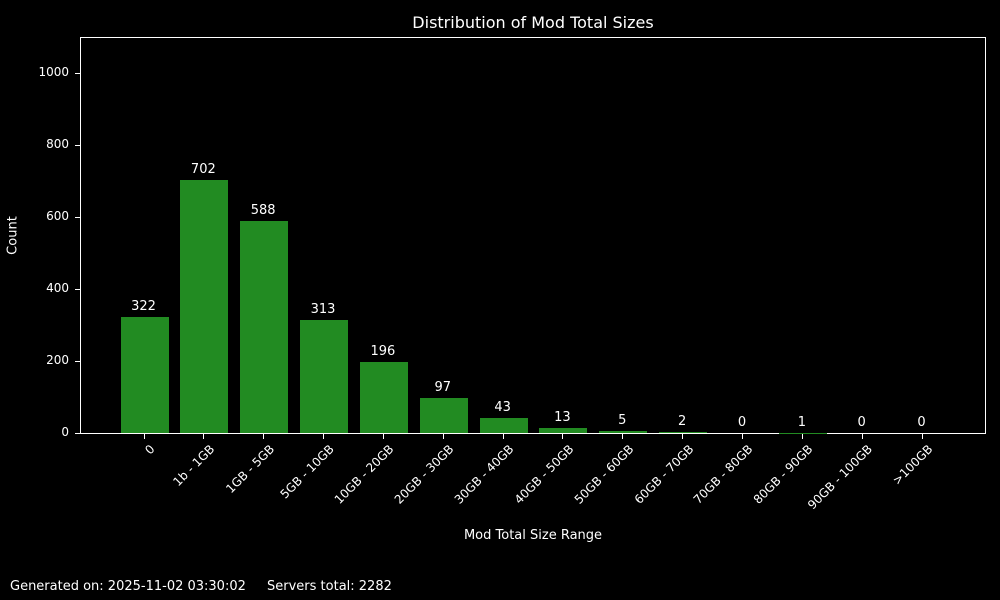 The height and width of the screenshot is (600, 1000). What do you see at coordinates (484, 474) in the screenshot?
I see `x-tick-label: 30GB - 40GB` at bounding box center [484, 474].